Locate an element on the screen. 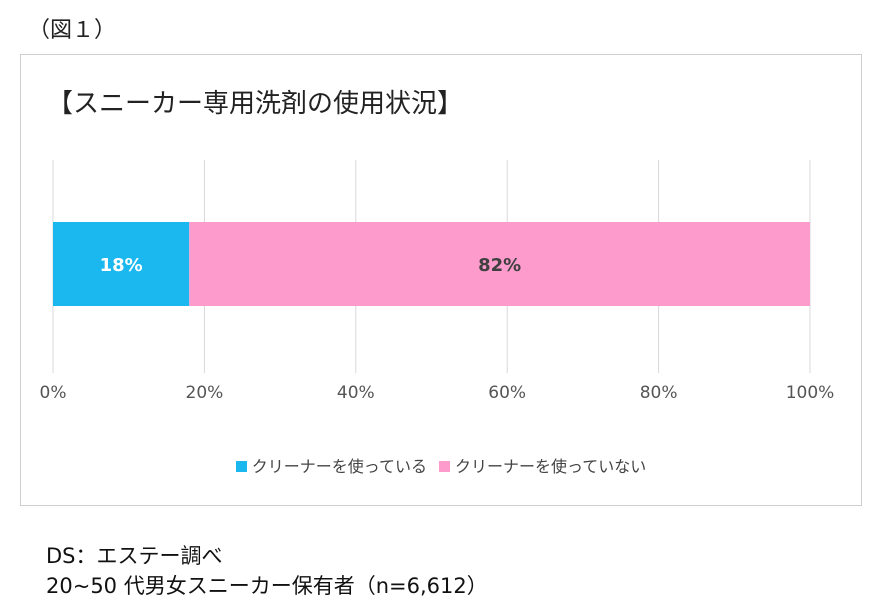  sample-note: 20~50 代男女スニーカー保有者（n=6,612） is located at coordinates (267, 586).